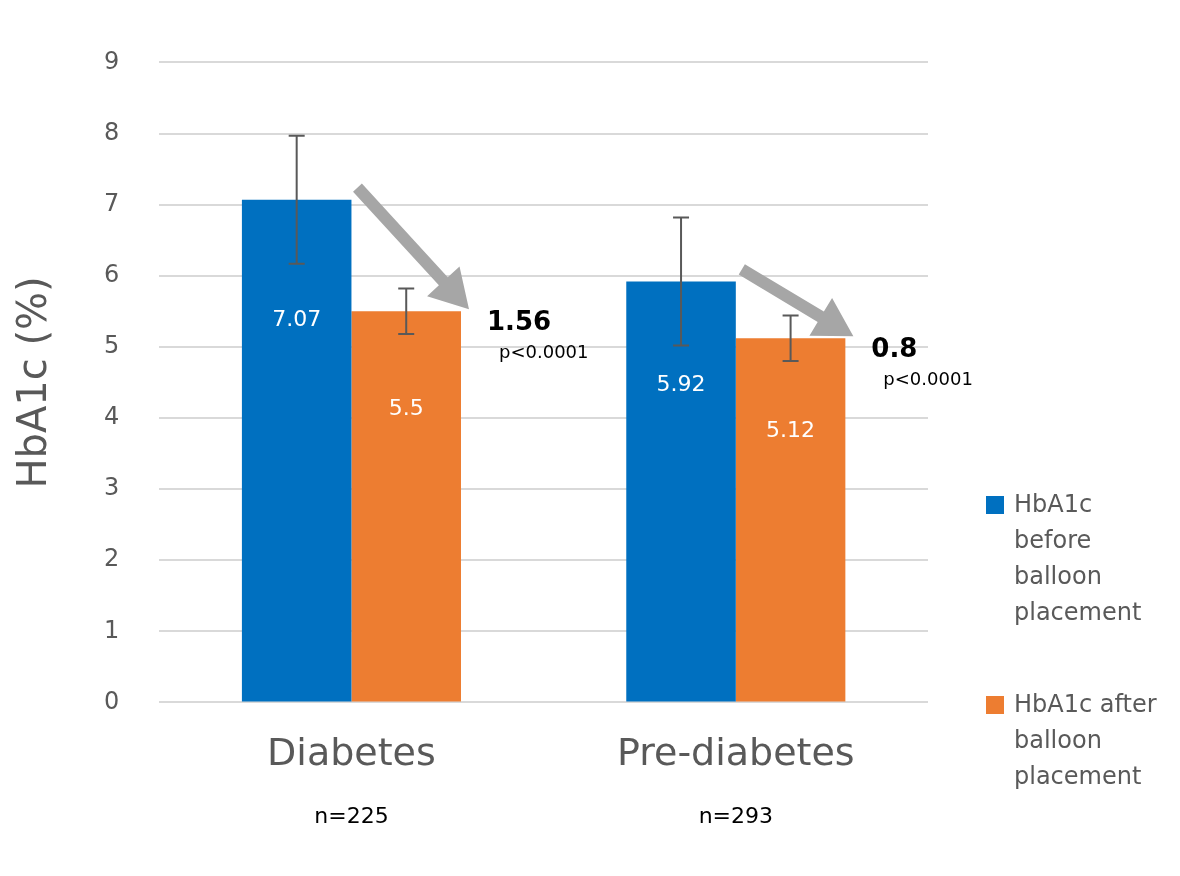 The image size is (1180, 876). What do you see at coordinates (351, 816) in the screenshot?
I see `text: n=225` at bounding box center [351, 816].